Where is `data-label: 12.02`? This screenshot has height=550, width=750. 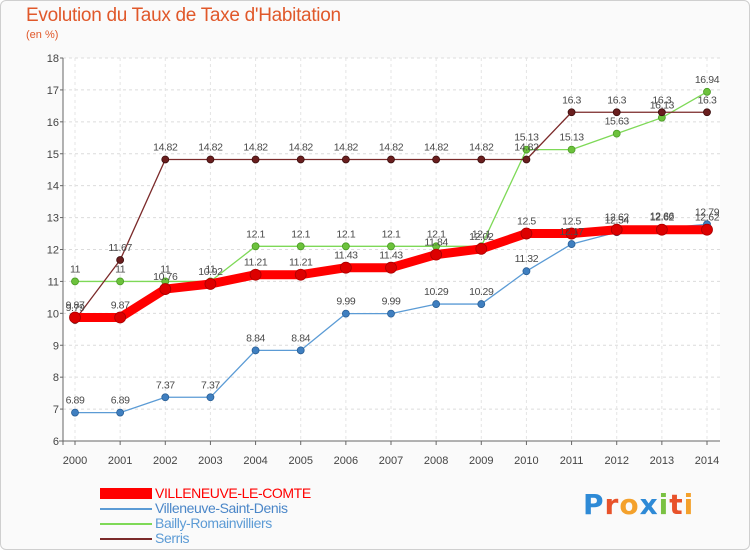 data-label: 12.02 is located at coordinates (481, 237).